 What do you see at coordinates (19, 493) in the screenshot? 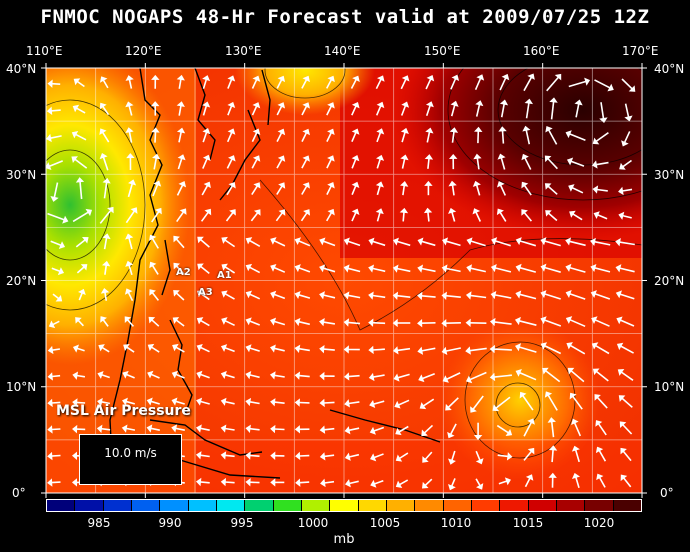
I see `lat-label-0-left: 0°` at bounding box center [19, 493].